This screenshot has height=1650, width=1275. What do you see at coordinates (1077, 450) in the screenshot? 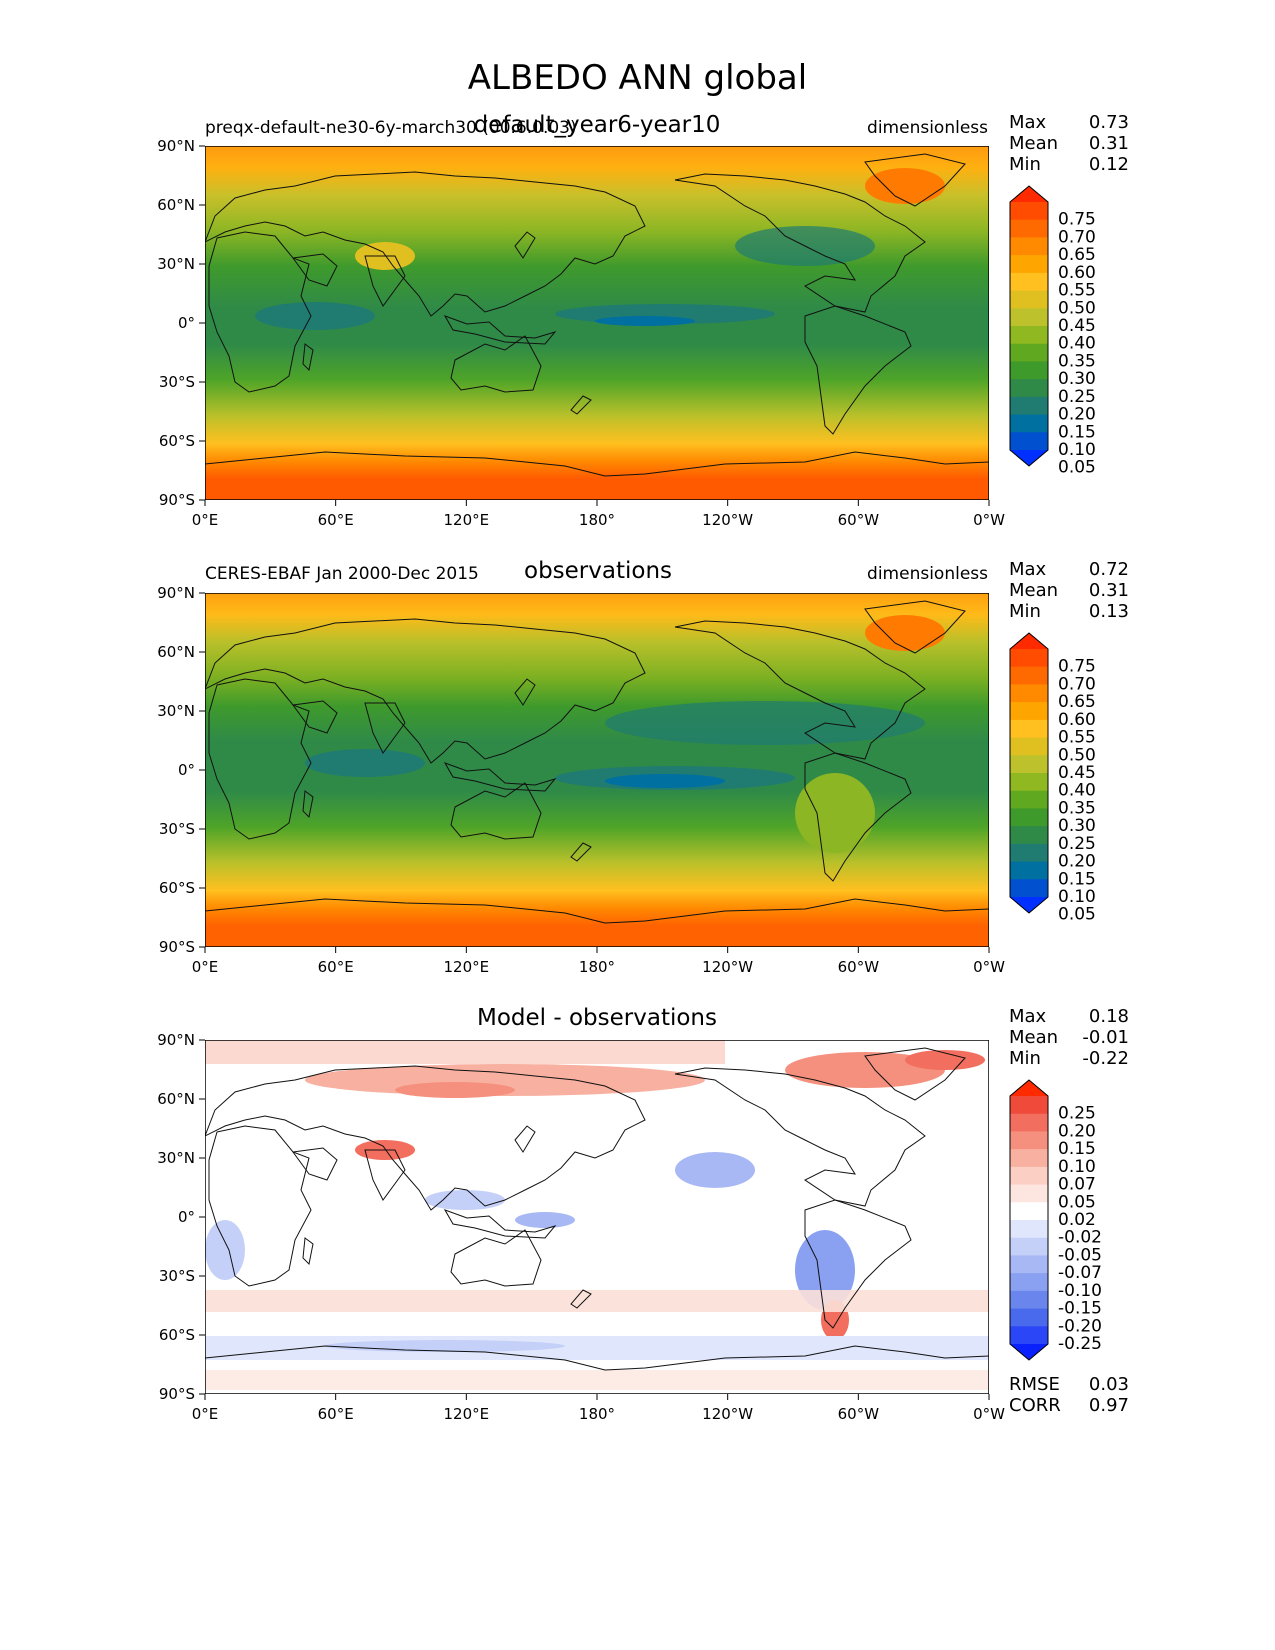
I see `colorbar-tick-label: 0.10` at bounding box center [1077, 450].